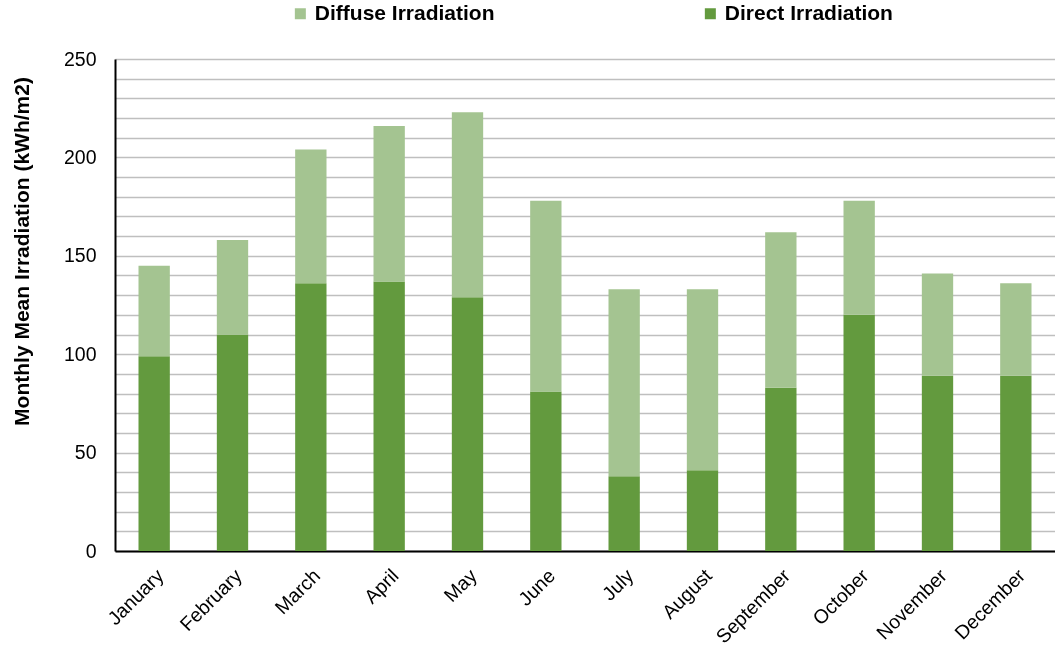 The width and height of the screenshot is (1055, 650). Describe the element at coordinates (80, 58) in the screenshot. I see `y-tick-label: 250` at that location.